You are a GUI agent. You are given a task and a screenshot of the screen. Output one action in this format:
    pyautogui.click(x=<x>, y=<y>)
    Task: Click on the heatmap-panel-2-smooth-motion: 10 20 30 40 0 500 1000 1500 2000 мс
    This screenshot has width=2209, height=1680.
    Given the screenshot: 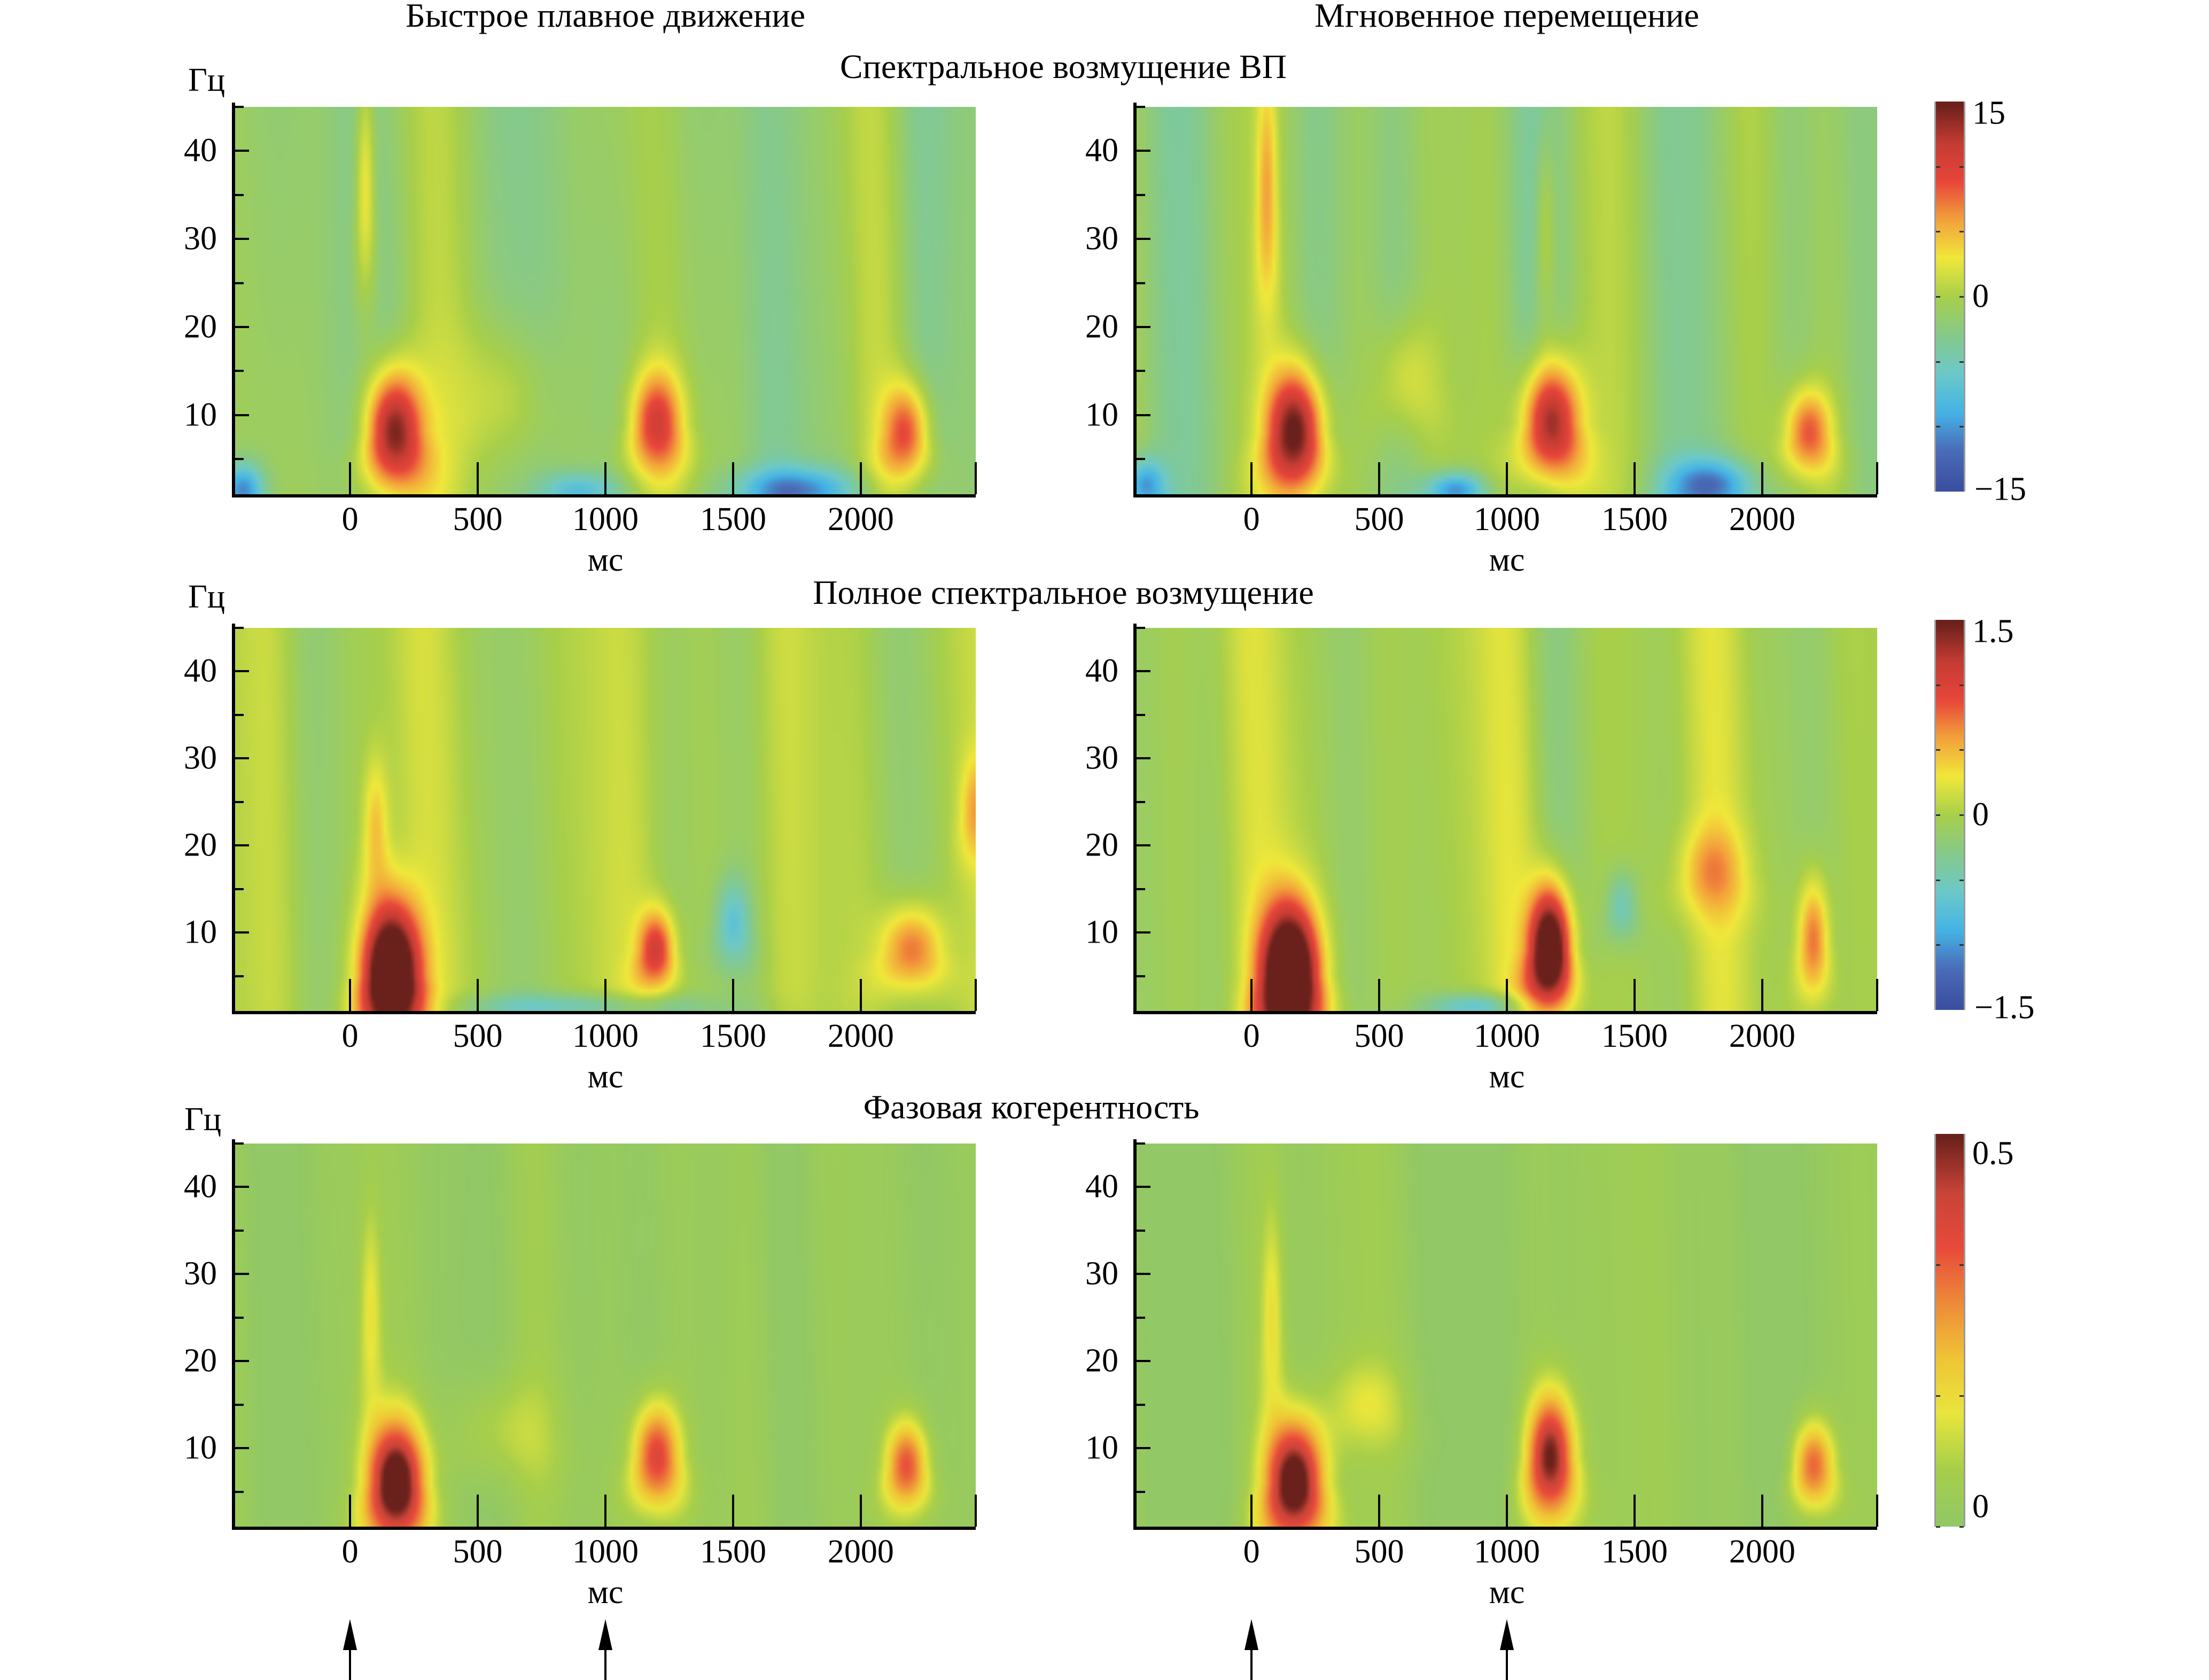 What is the action you would take?
    pyautogui.click(x=581, y=860)
    